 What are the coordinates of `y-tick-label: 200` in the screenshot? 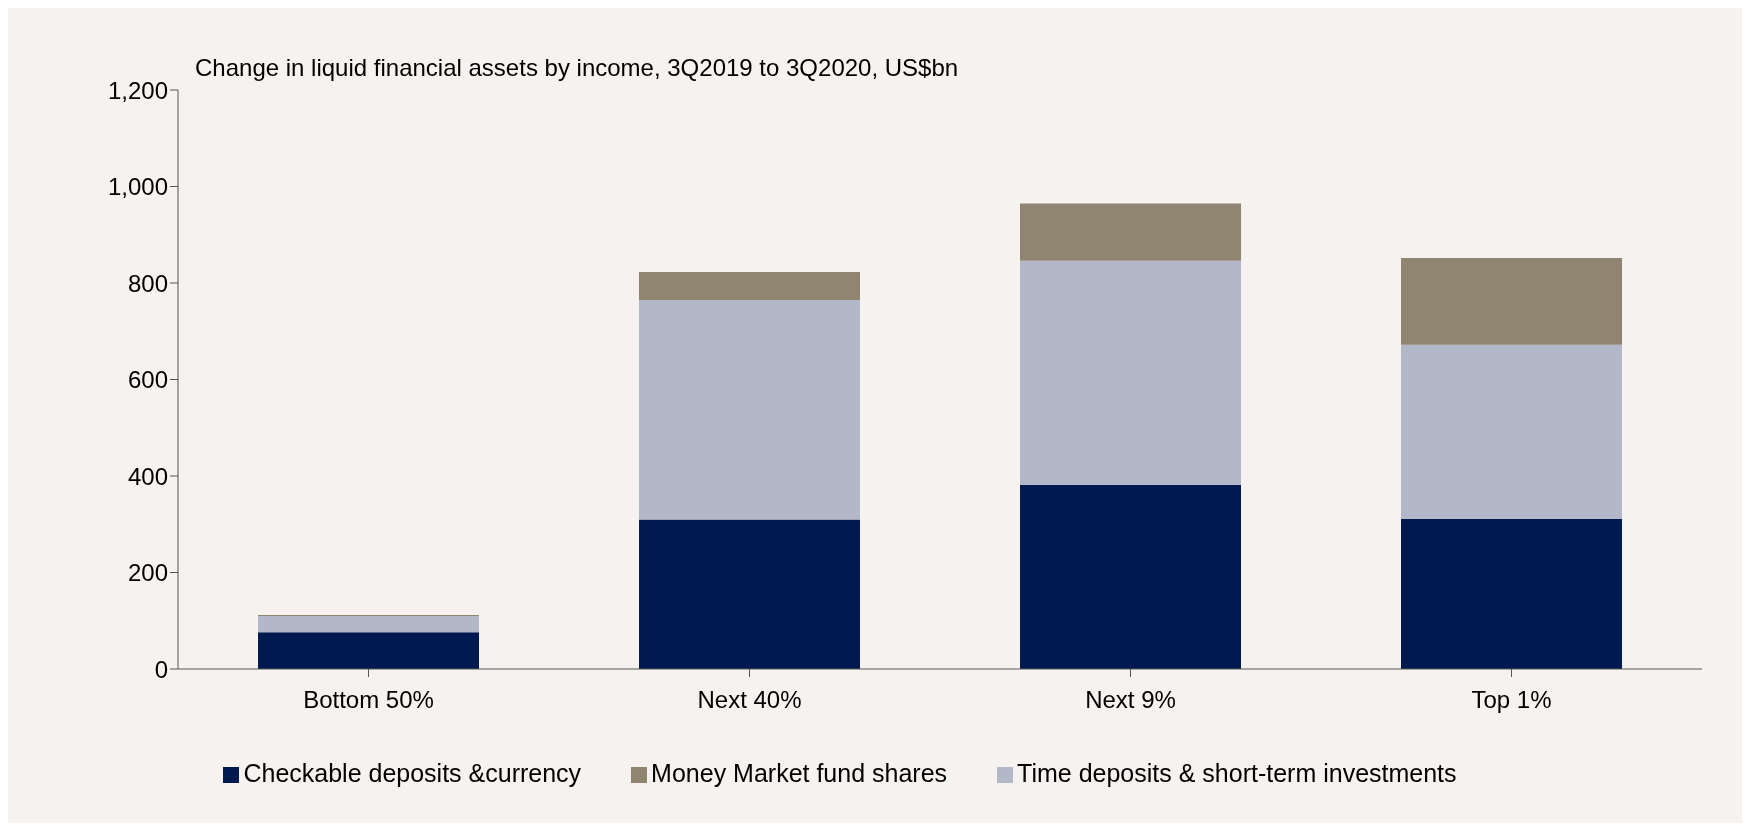 It's located at (147, 573).